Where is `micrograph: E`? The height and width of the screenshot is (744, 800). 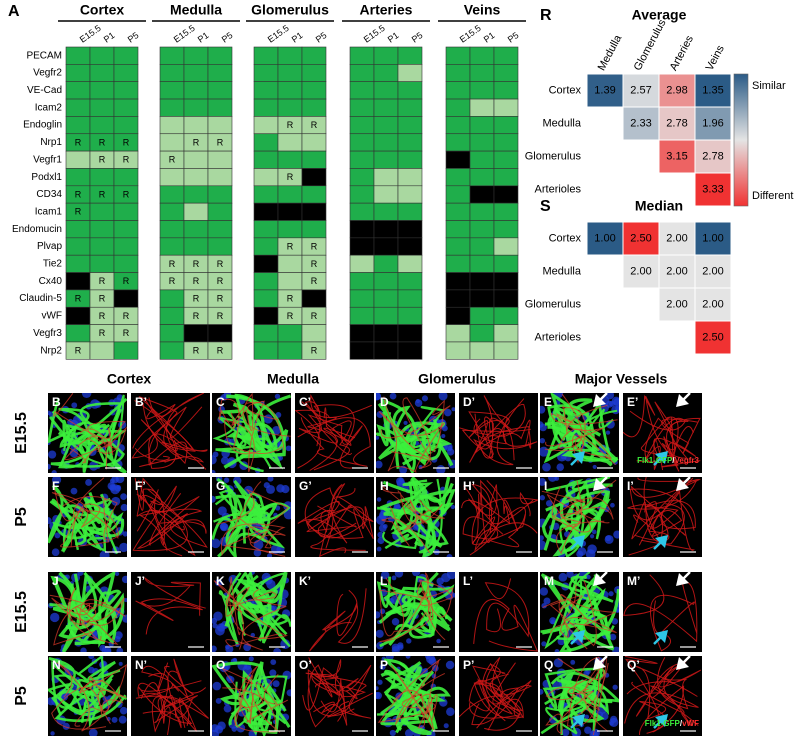 micrograph: E is located at coordinates (579, 432).